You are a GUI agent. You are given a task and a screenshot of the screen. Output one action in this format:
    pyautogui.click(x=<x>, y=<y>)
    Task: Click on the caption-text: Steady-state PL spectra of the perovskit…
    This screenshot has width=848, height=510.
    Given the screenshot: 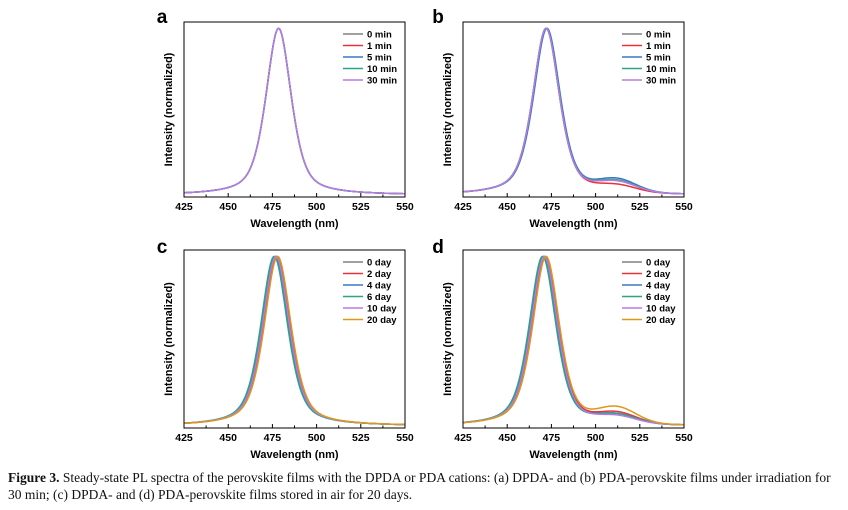 What is the action you would take?
    pyautogui.click(x=419, y=486)
    